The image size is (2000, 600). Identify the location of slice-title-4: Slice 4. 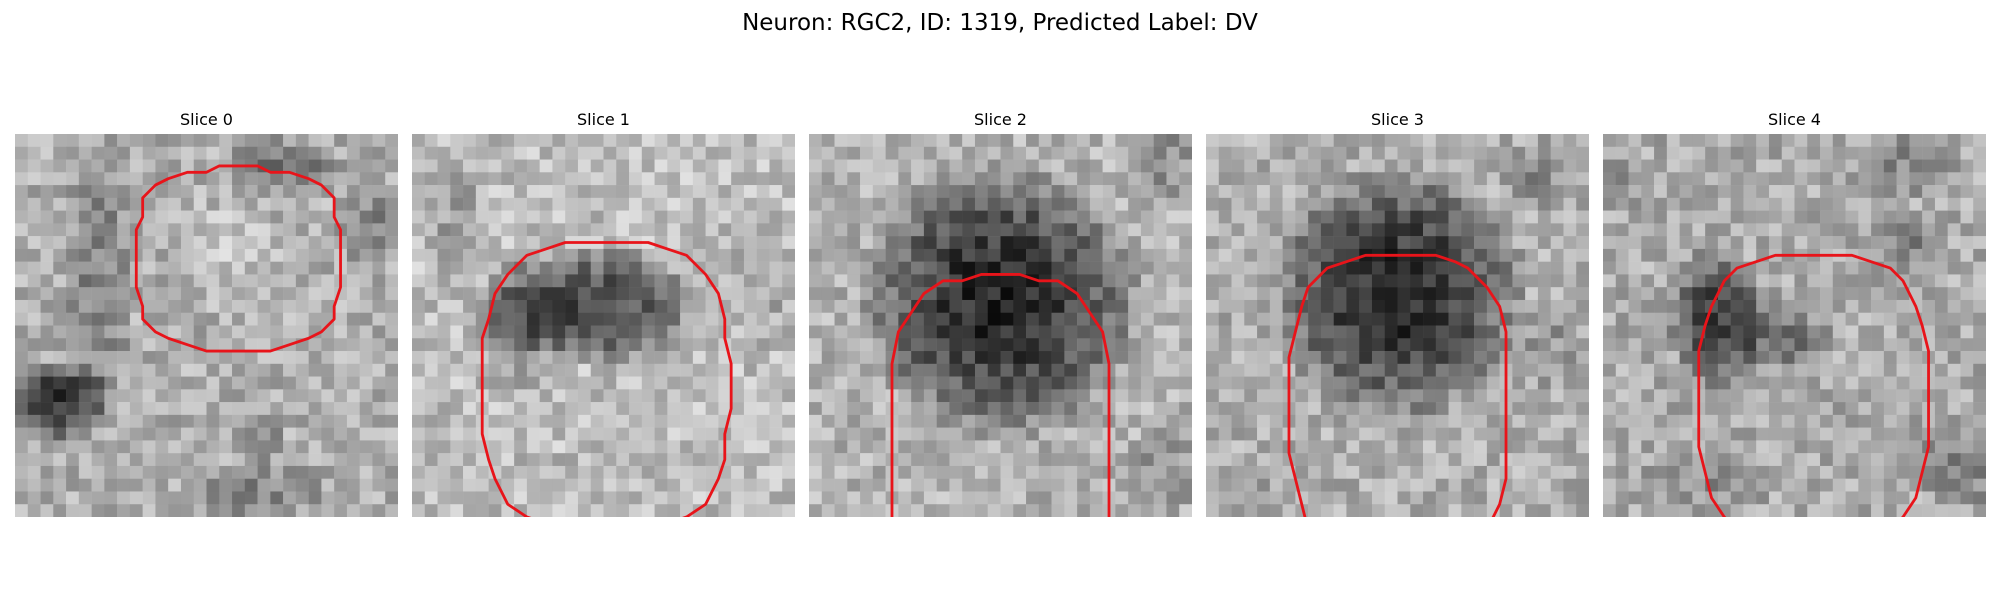
(1794, 119).